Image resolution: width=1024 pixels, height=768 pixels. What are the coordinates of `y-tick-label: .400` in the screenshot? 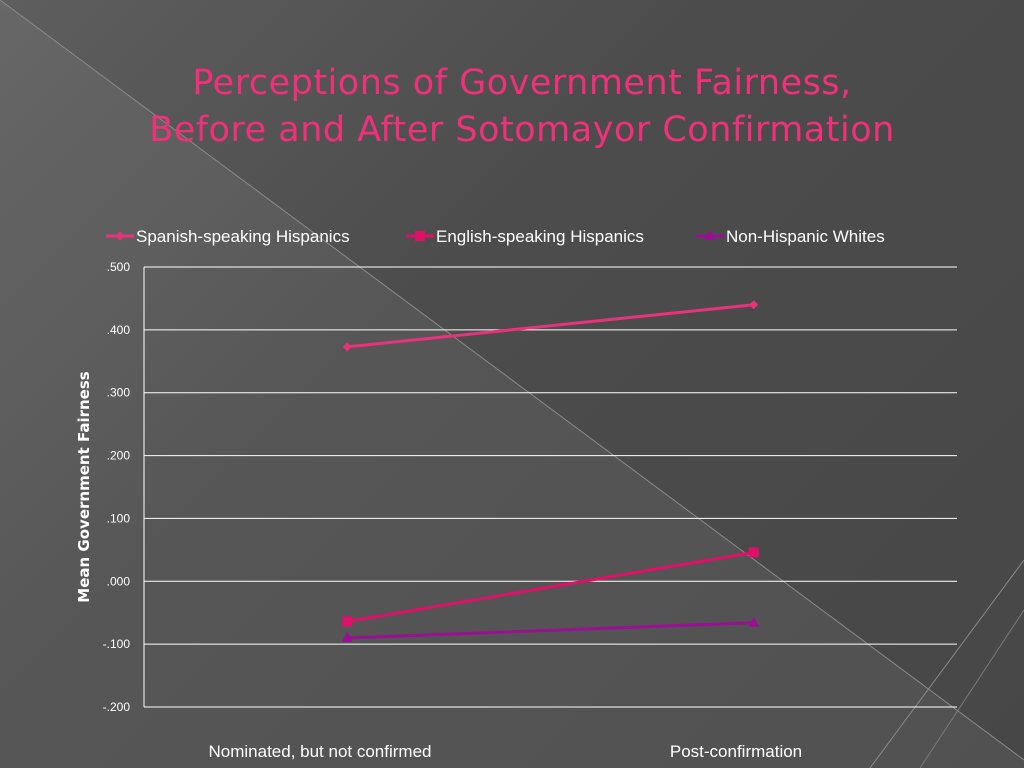 It's located at (119, 330).